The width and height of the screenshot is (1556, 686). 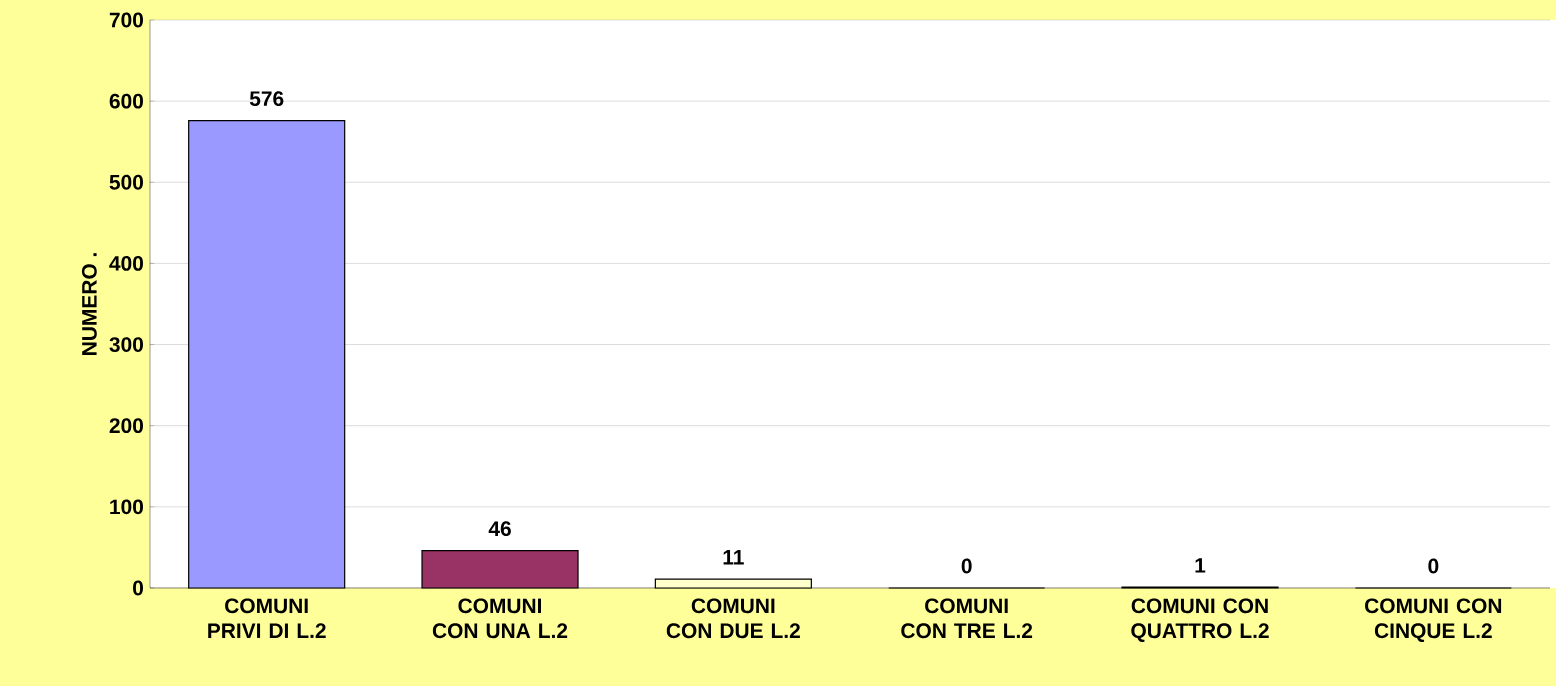 I want to click on y-tick-label: 700, so click(x=126, y=20).